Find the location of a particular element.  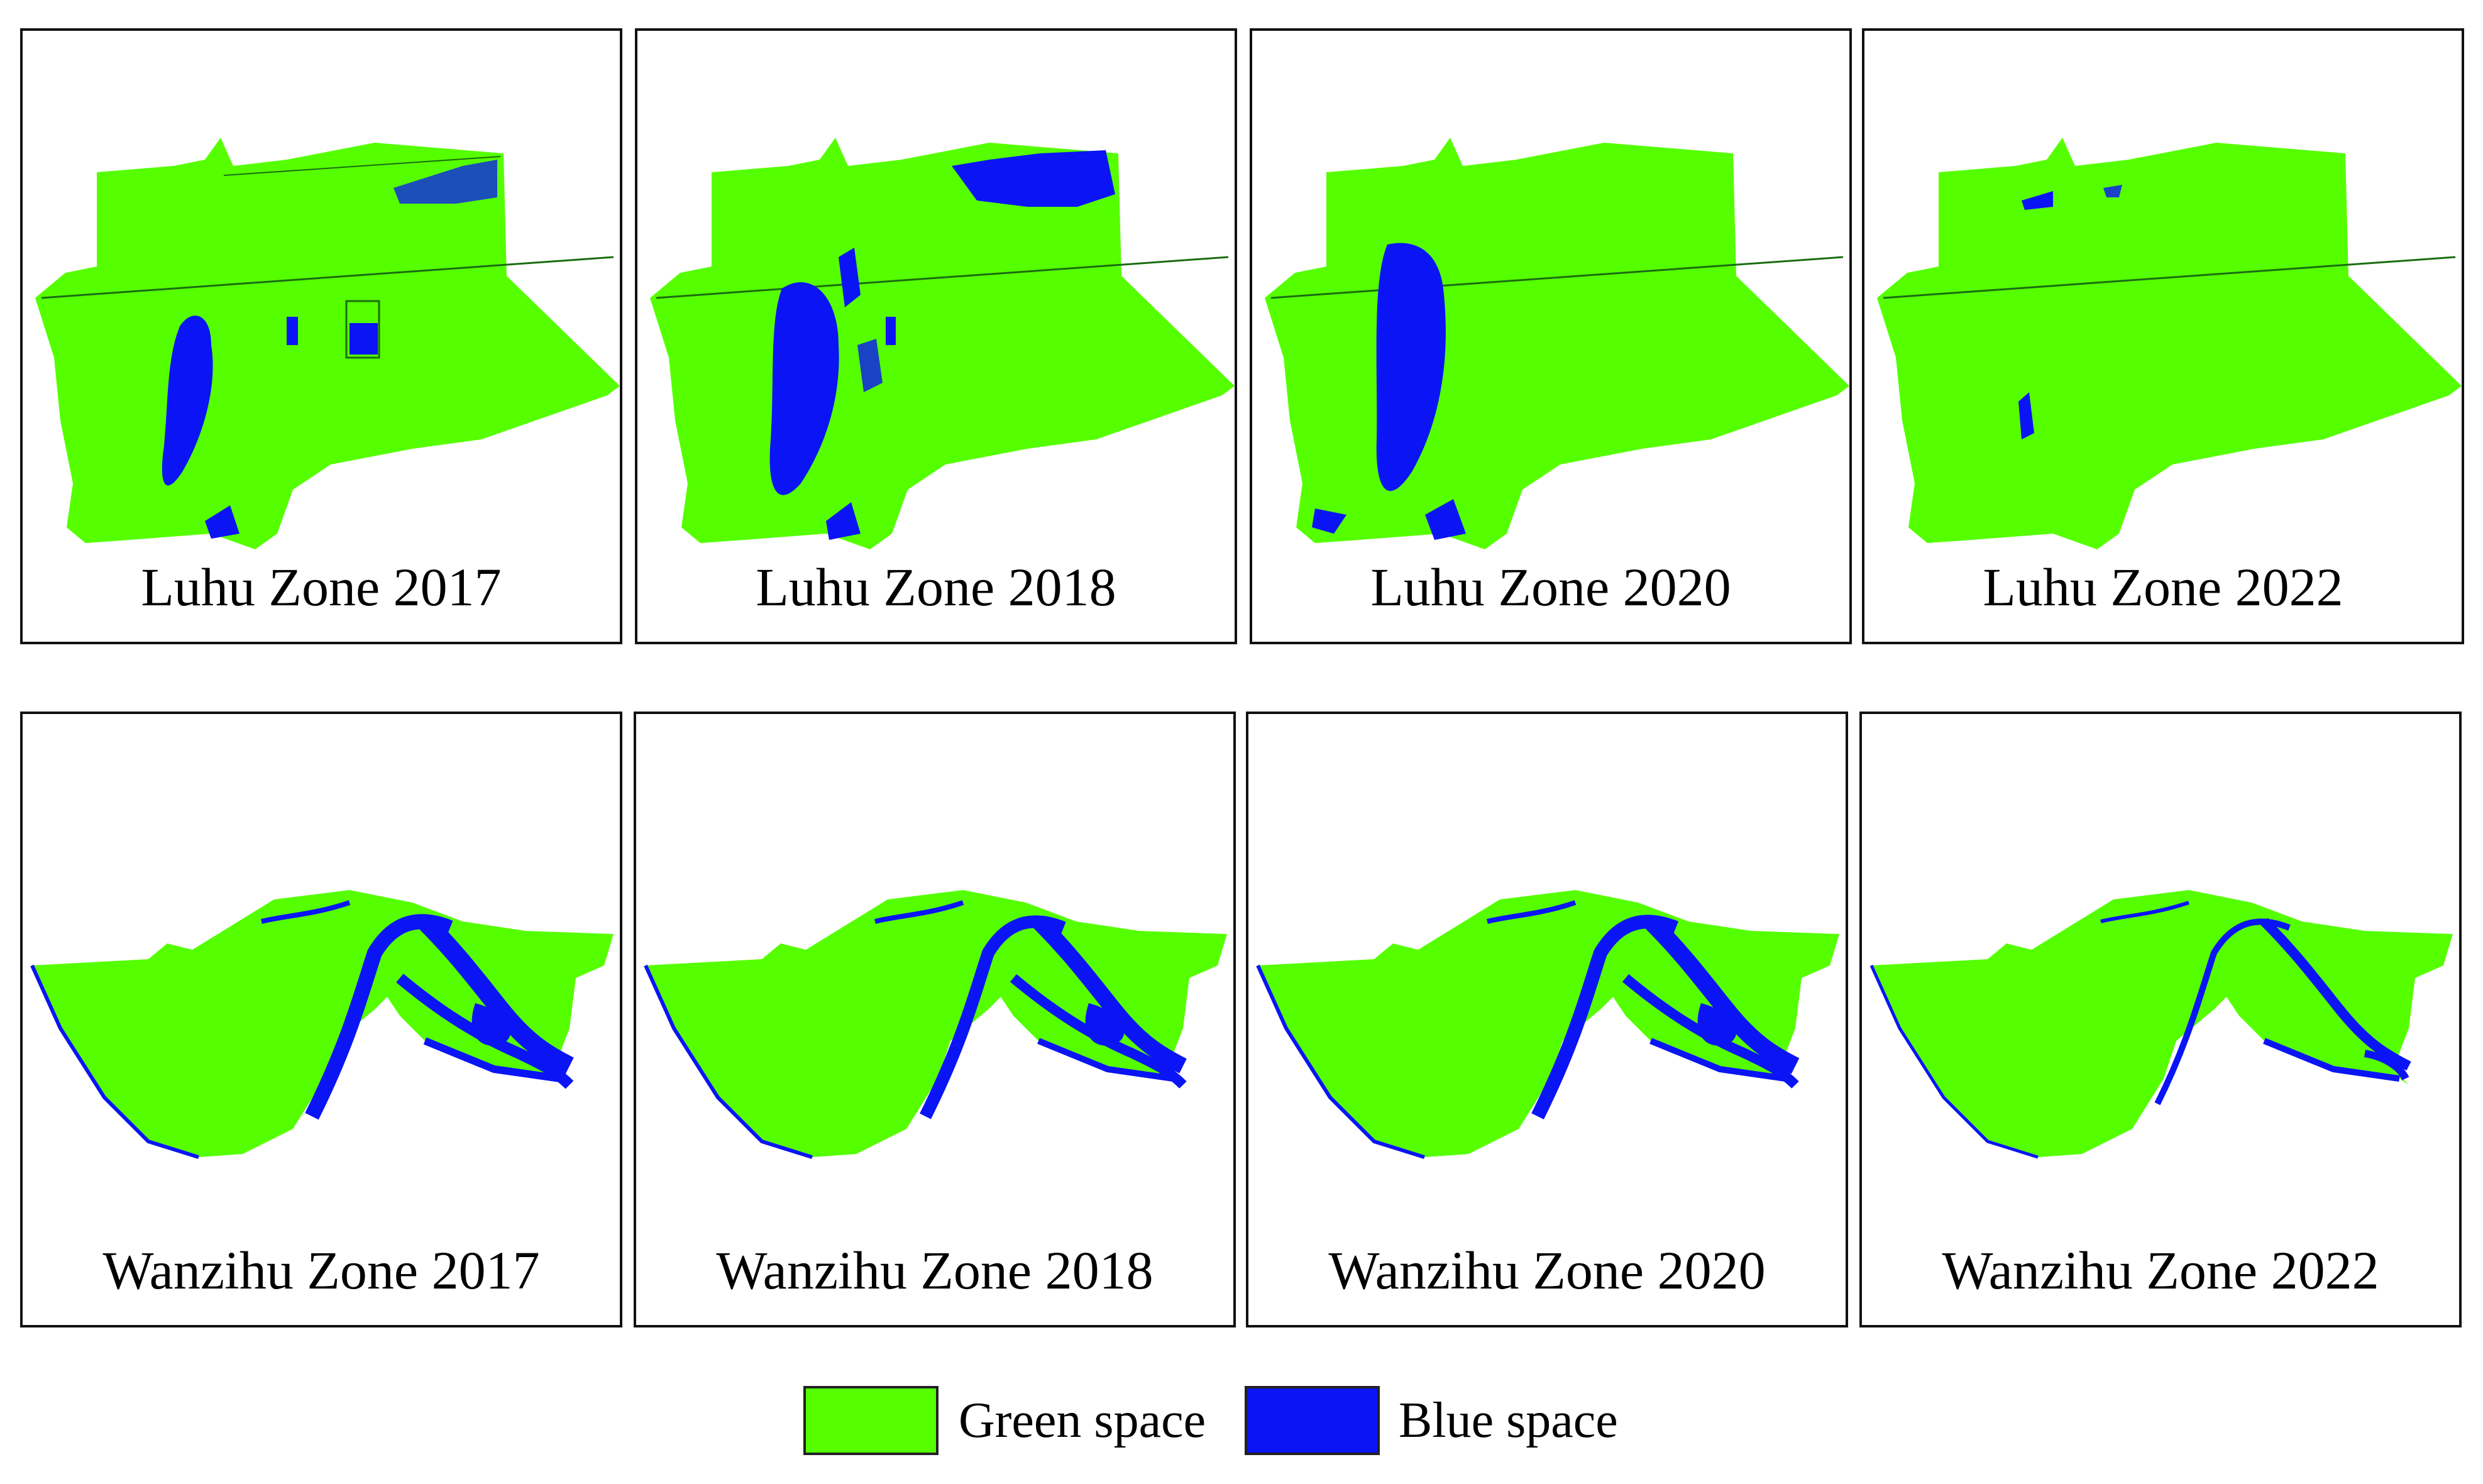

panel-caption: Luhu Zone 2017 is located at coordinates (321, 587).